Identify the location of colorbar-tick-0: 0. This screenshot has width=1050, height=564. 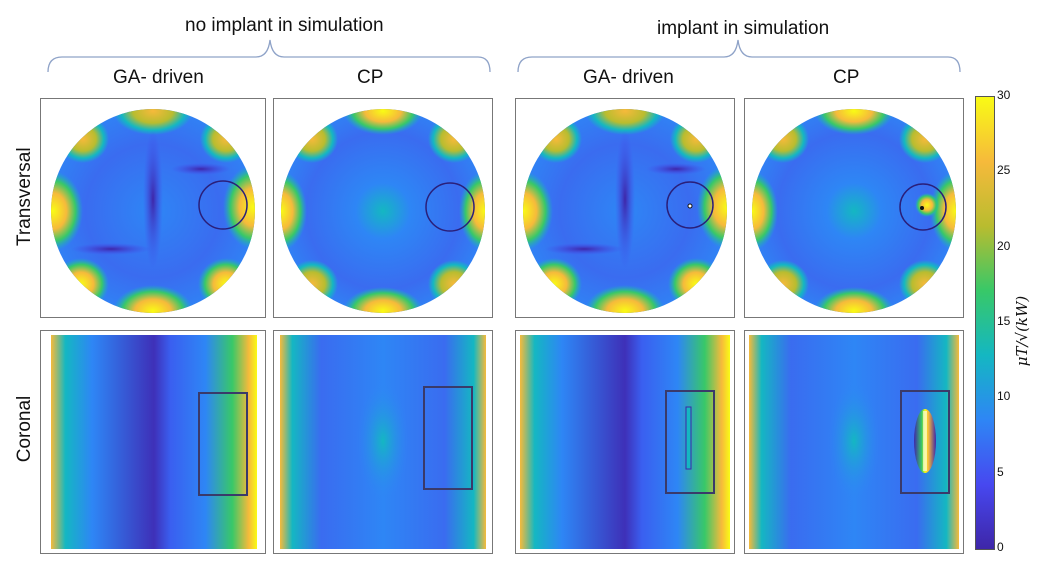
(1000, 547).